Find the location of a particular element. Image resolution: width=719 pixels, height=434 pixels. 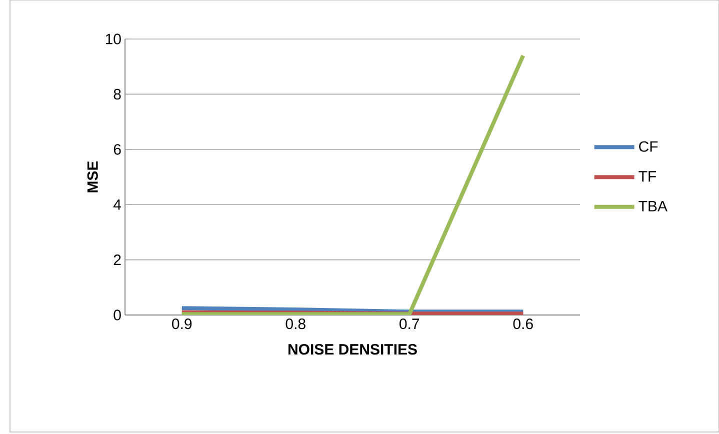

y-tick-label: 2 is located at coordinates (117, 260).